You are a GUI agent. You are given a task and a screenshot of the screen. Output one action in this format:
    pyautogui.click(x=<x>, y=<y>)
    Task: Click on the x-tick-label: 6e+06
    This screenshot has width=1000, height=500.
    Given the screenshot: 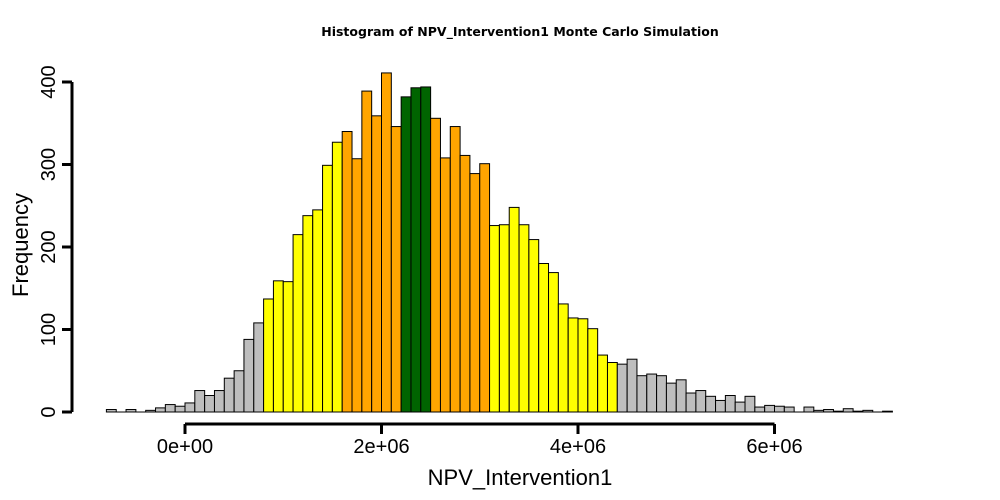 What is the action you would take?
    pyautogui.click(x=774, y=447)
    